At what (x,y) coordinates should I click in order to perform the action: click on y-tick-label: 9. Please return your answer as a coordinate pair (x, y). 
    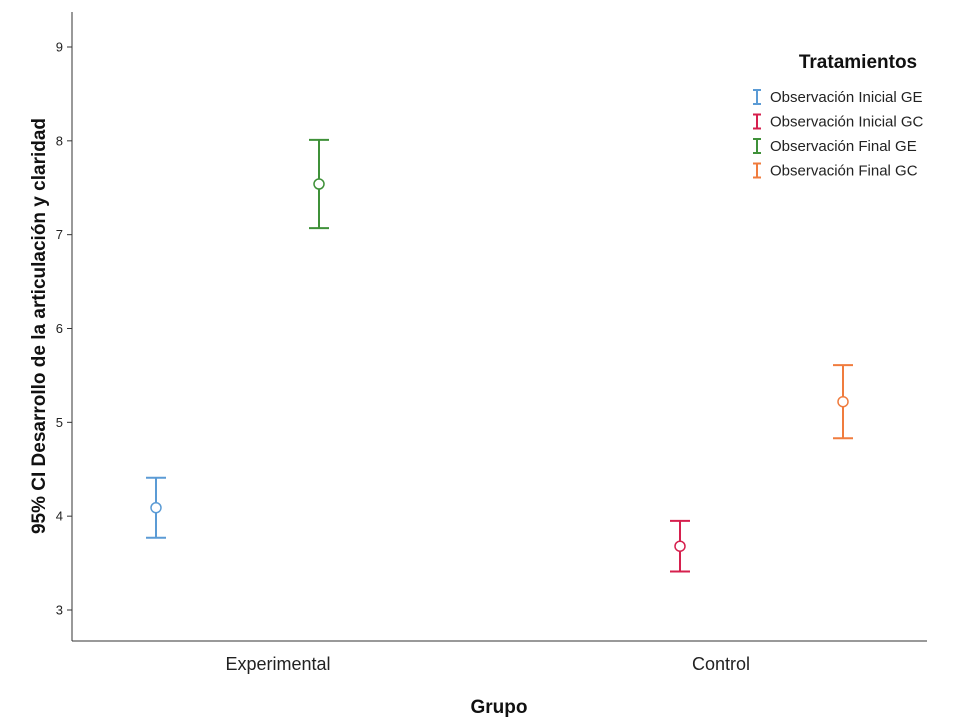
    Looking at the image, I should click on (59, 47).